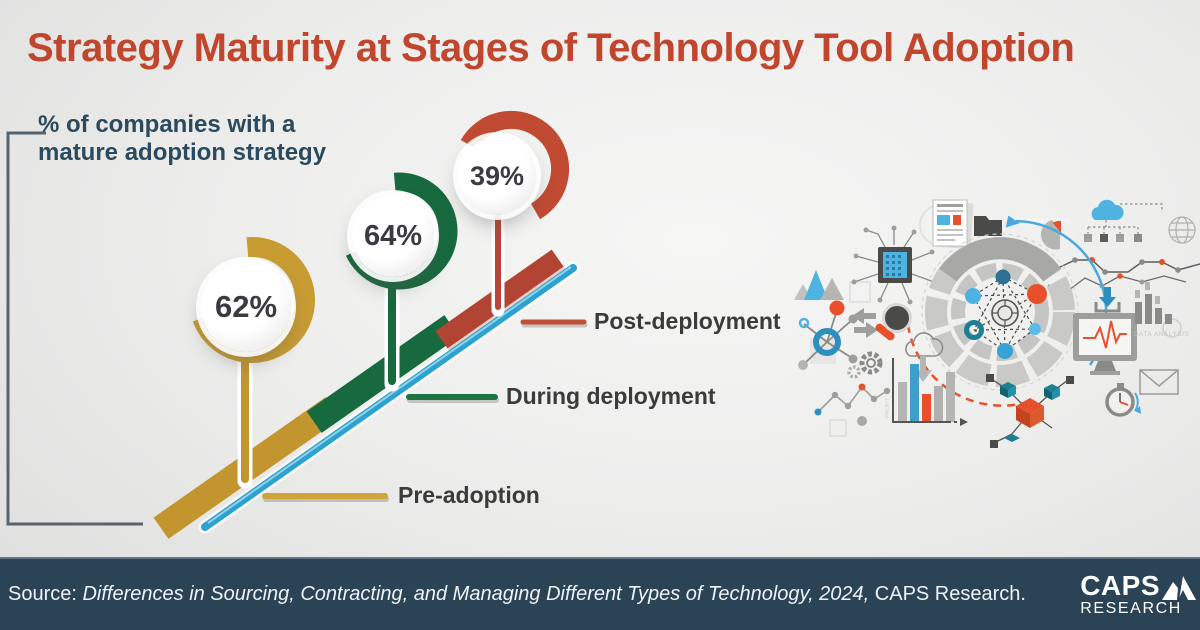 The image size is (1200, 630). What do you see at coordinates (45, 594) in the screenshot?
I see `source-prefix: Source:` at bounding box center [45, 594].